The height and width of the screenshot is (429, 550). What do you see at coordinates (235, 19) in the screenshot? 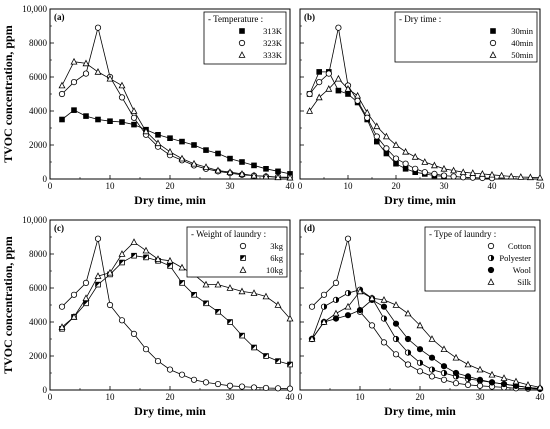
I see `legend-title: - Temperature :` at bounding box center [235, 19].